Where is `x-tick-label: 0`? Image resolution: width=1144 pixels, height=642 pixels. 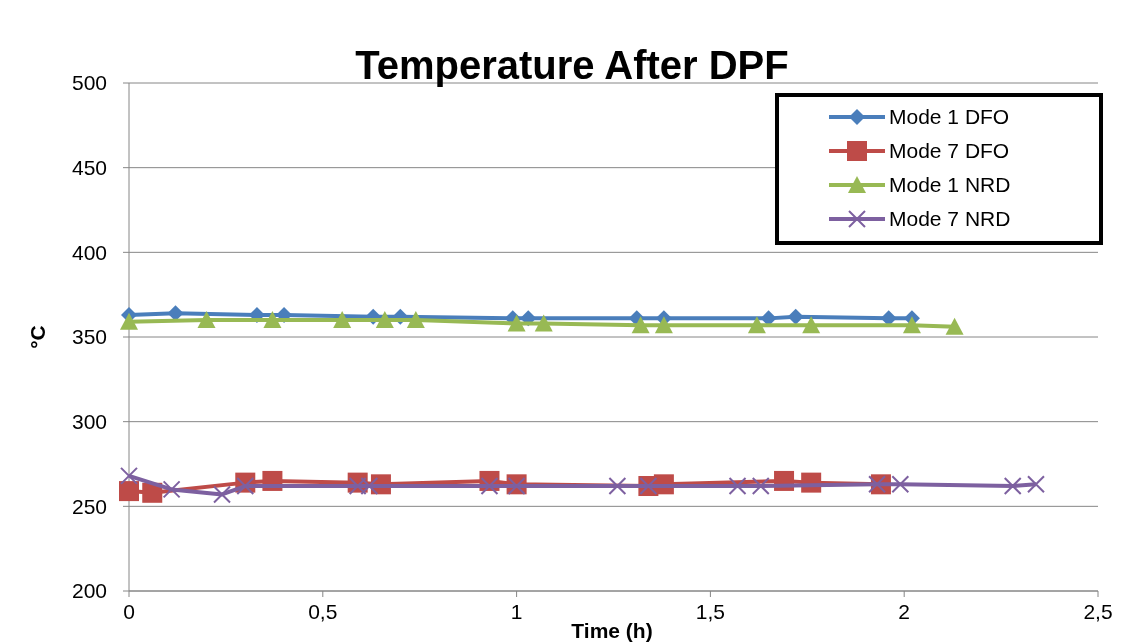
x-tick-label: 0 is located at coordinates (129, 611).